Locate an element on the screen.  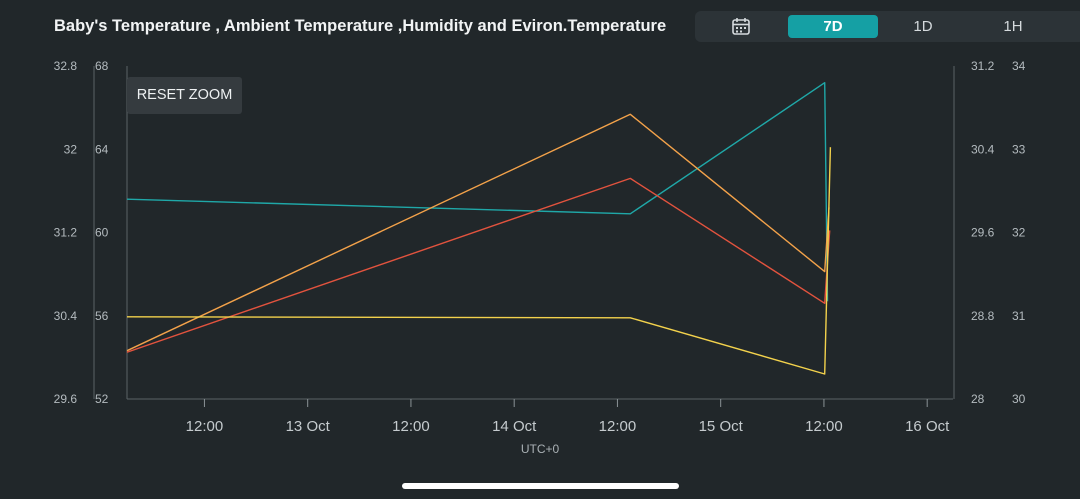
y-tick-label-left_inner: 60 is located at coordinates (102, 233).